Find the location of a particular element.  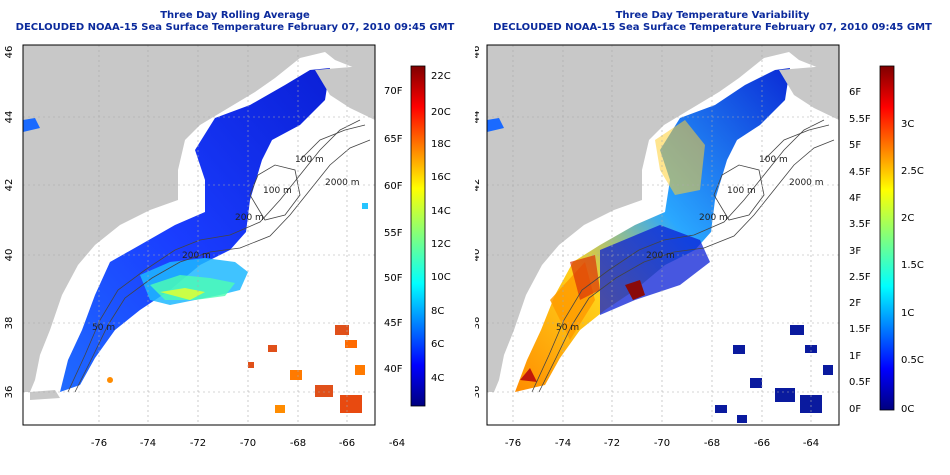

variability-offshore-patches is located at coordinates (774, 374).